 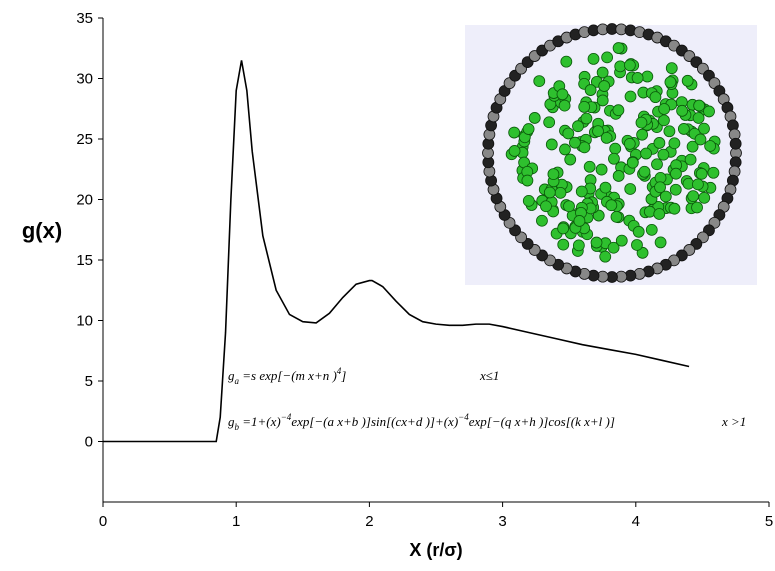 What do you see at coordinates (236, 521) in the screenshot?
I see `x-tick-label: 1` at bounding box center [236, 521].